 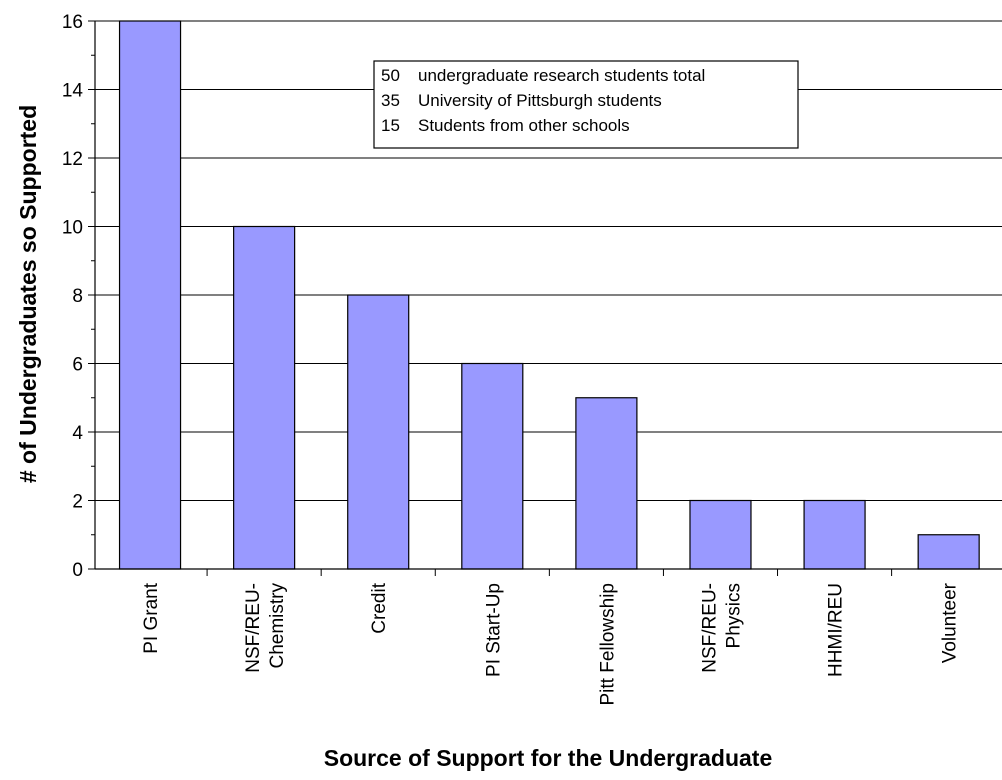 I want to click on x-tick-label: Chemistry, so click(x=277, y=626).